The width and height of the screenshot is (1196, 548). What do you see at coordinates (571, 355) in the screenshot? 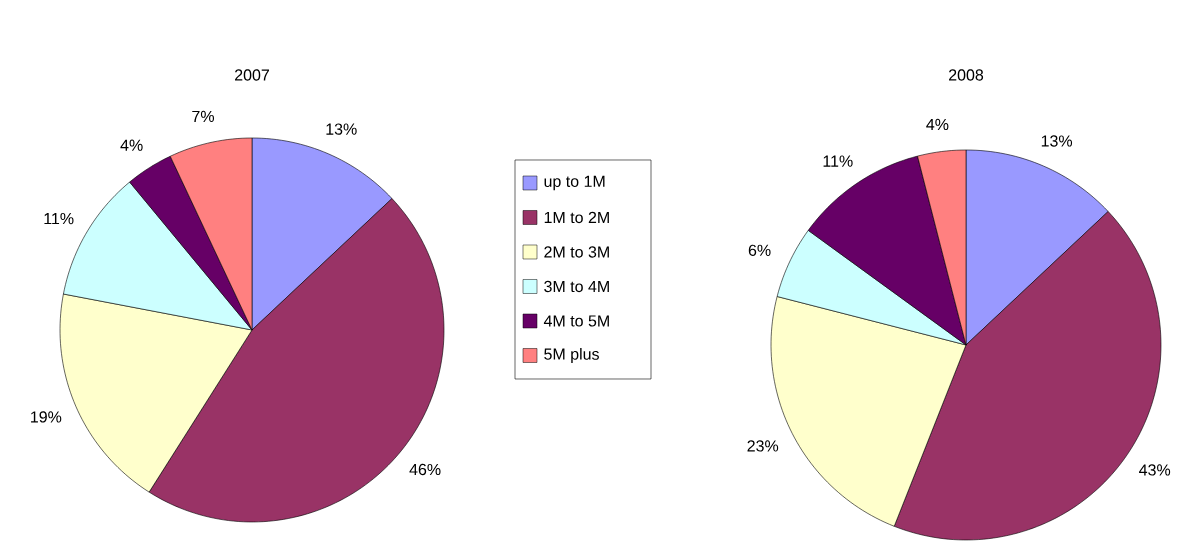
I see `legend-label: 5M plus` at bounding box center [571, 355].